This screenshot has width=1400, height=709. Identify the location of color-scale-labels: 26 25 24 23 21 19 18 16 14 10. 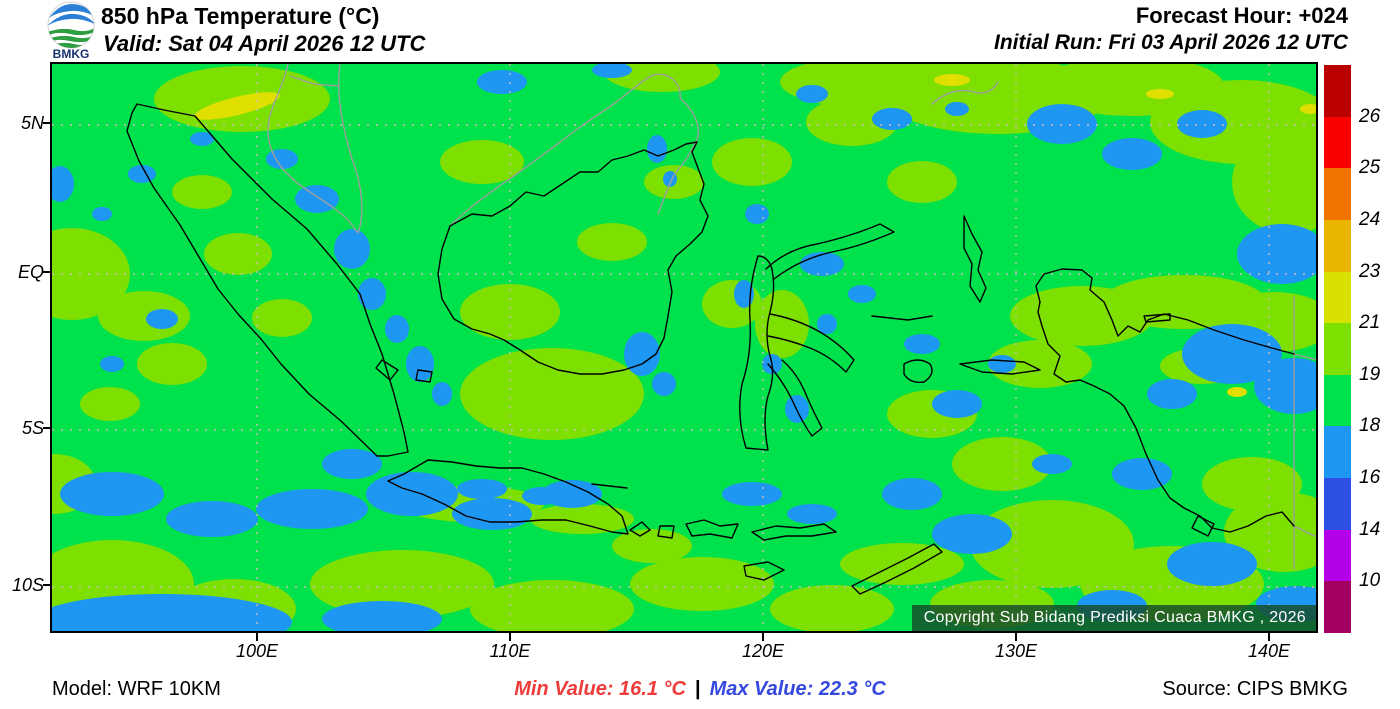
(1379, 349).